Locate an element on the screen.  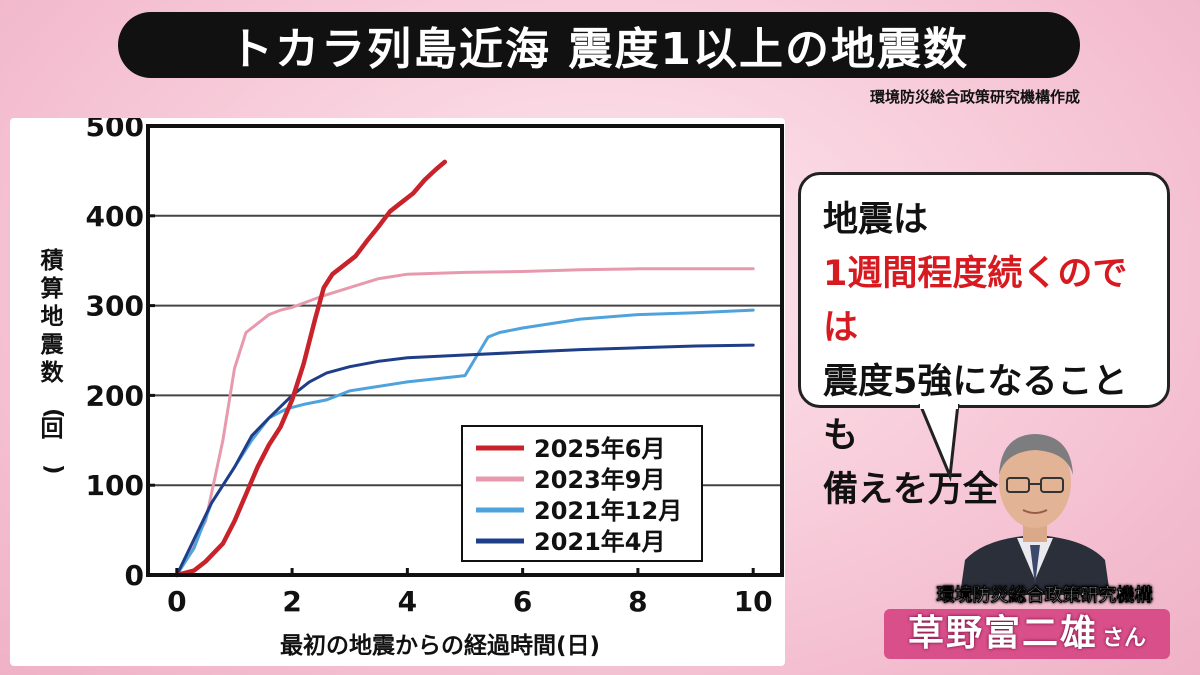
y-axis-label-char: 積 is located at coordinates (53, 261).